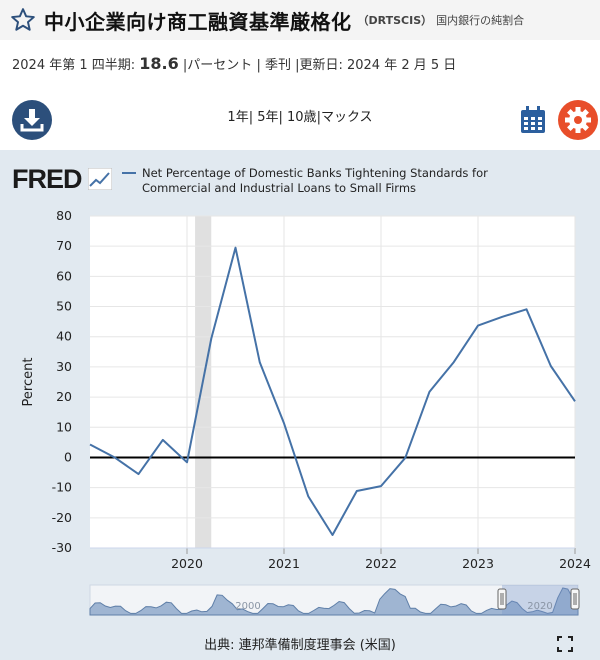 Image resolution: width=600 pixels, height=660 pixels. Describe the element at coordinates (62, 487) in the screenshot. I see `y-tick-label: -10` at that location.